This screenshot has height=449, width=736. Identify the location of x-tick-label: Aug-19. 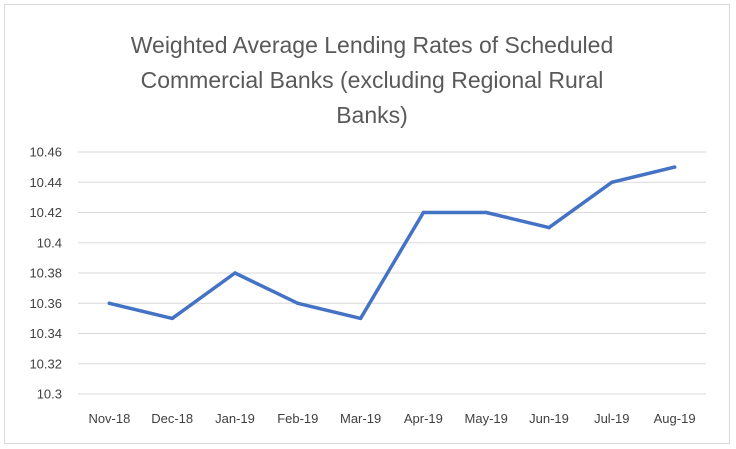
(675, 418).